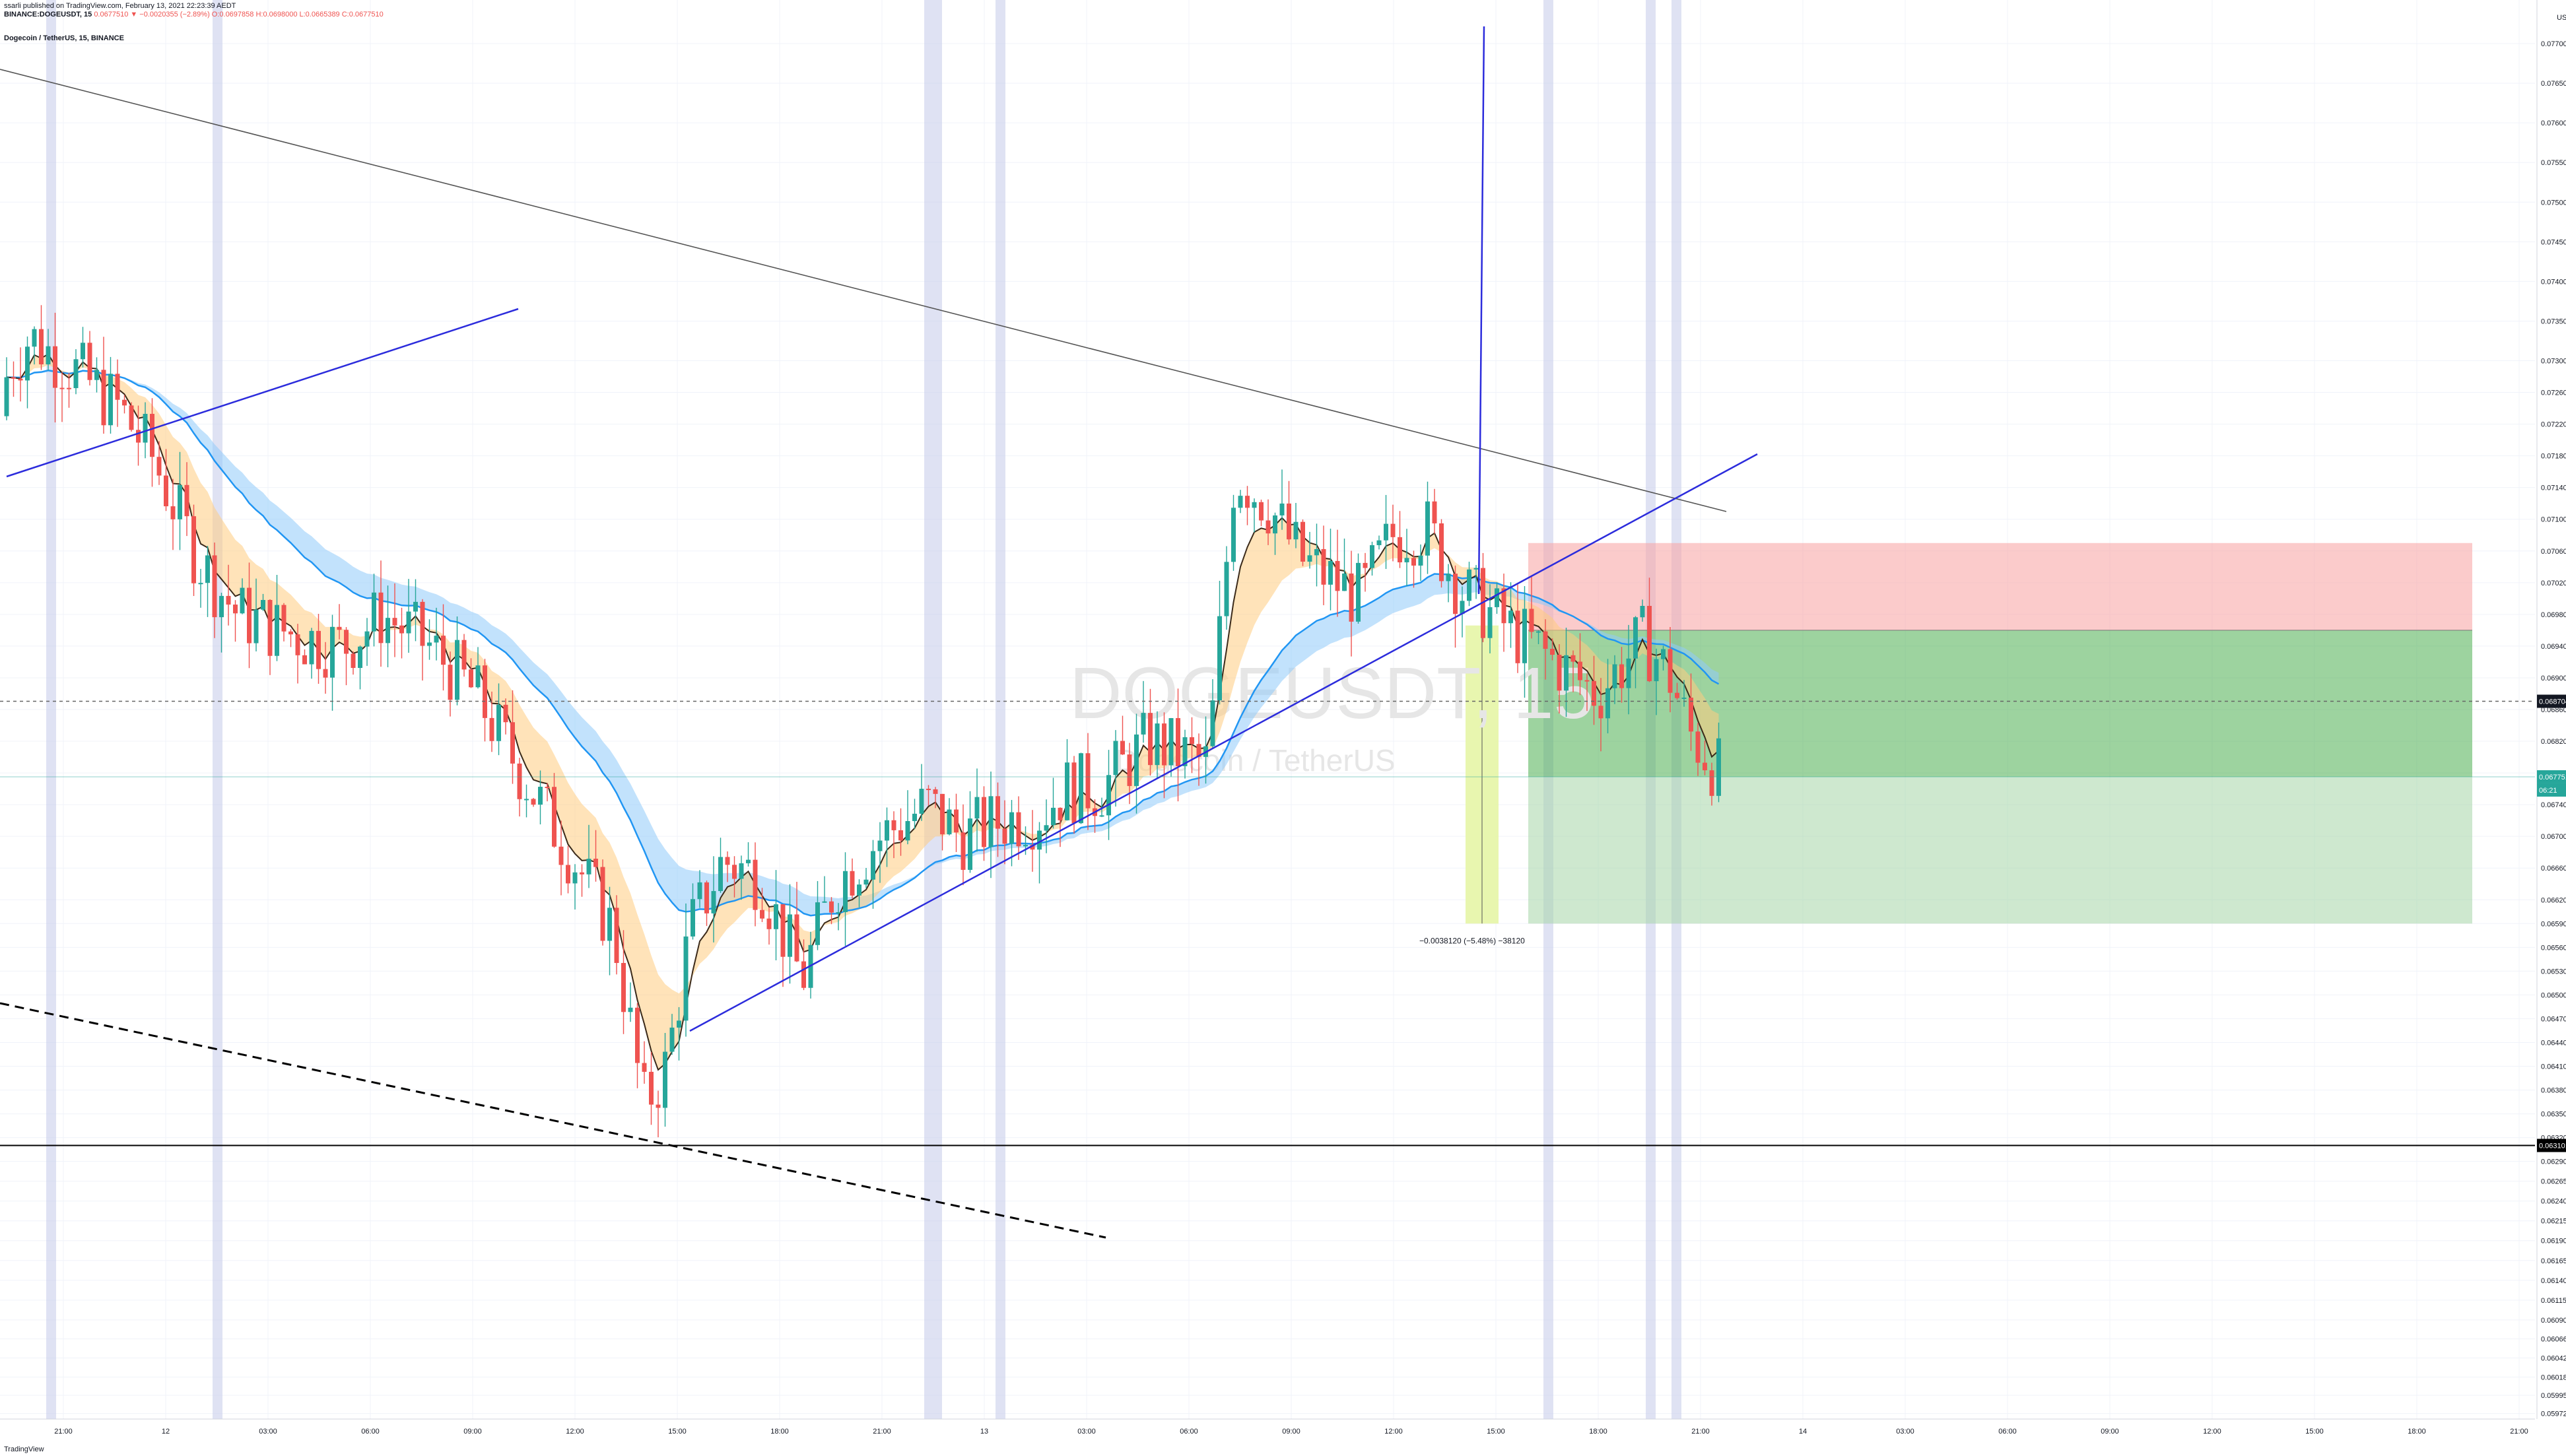 The height and width of the screenshot is (1456, 2566). I want to click on price-tick-label: 0.0597200, so click(2553, 1414).